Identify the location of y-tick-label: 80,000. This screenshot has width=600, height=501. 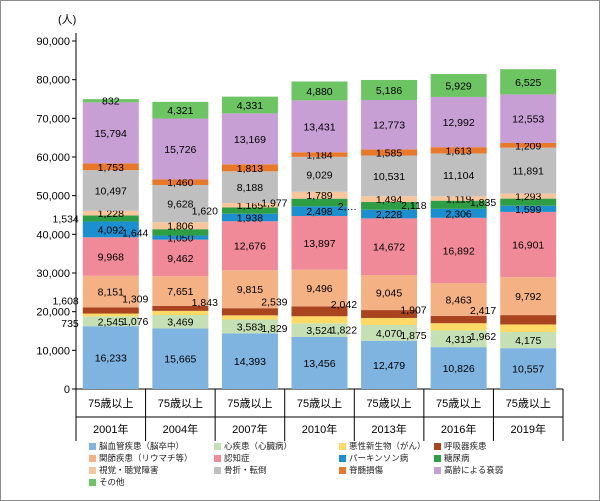
(53, 81).